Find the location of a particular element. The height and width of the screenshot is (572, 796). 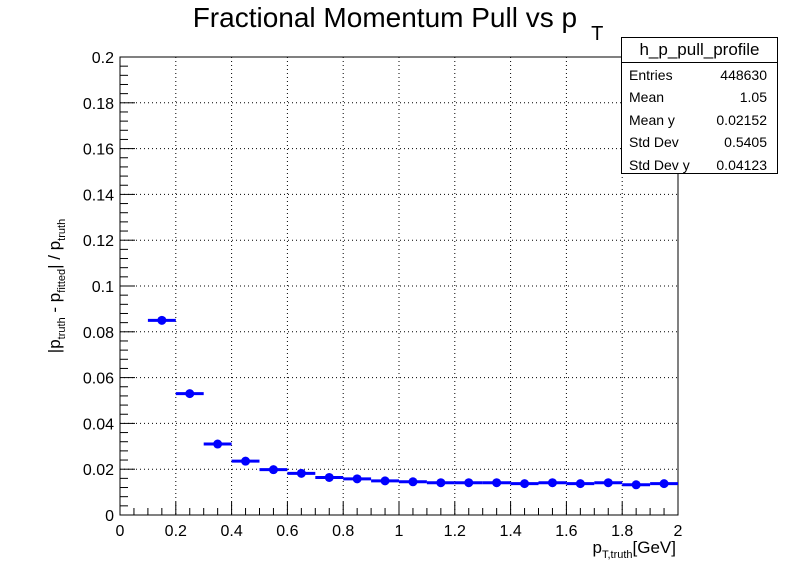

stats-label: Std Dev is located at coordinates (654, 142).